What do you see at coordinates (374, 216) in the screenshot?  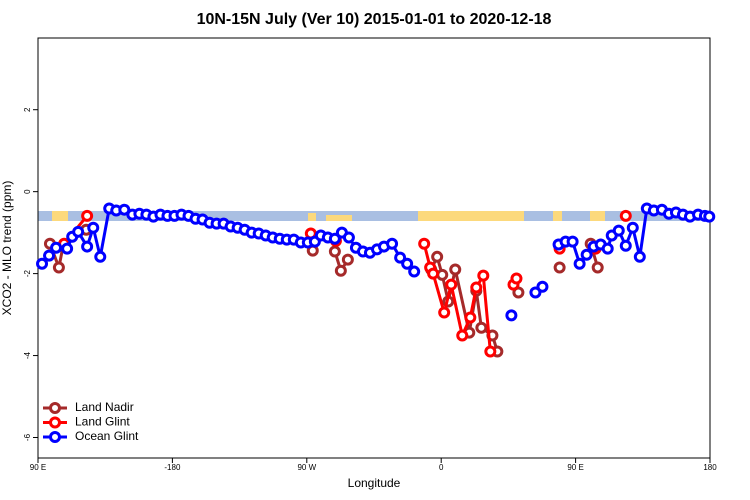 I see `land-ocean-band` at bounding box center [374, 216].